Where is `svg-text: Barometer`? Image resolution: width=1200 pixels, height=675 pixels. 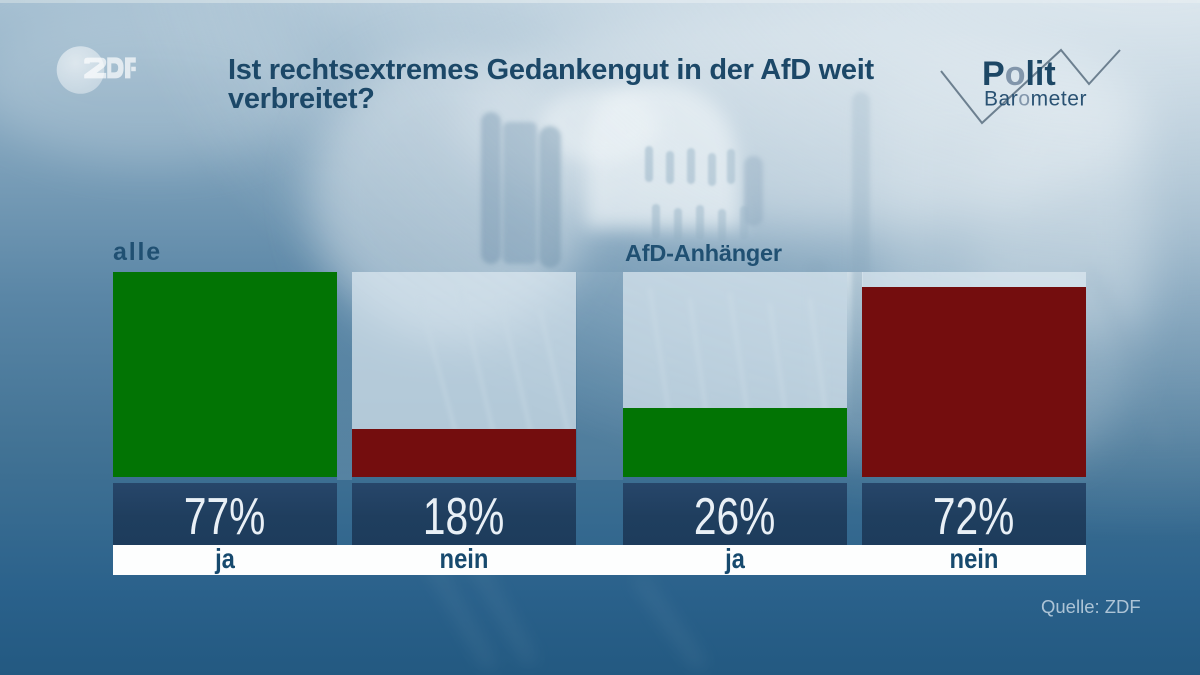
svg-text: Barometer is located at coordinates (1035, 99).